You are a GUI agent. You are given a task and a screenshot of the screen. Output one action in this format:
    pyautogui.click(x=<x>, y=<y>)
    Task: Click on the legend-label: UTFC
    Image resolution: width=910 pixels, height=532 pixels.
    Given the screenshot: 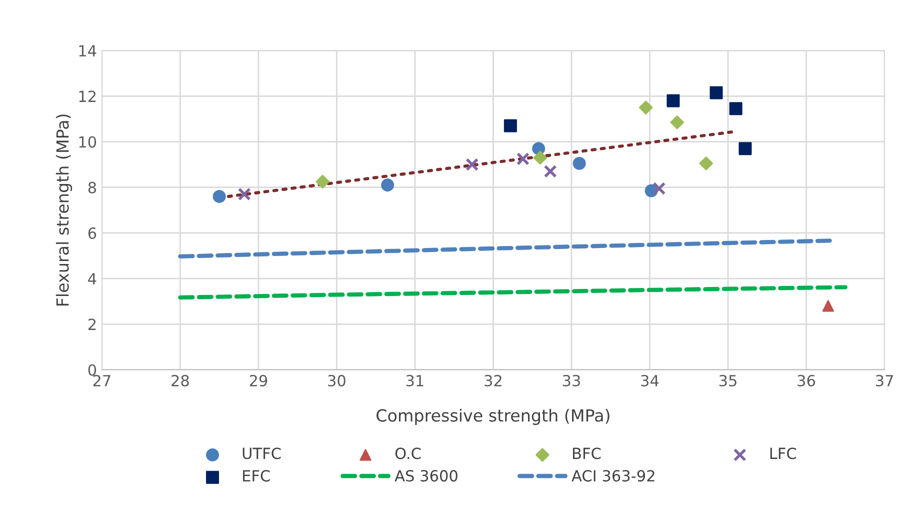 What is the action you would take?
    pyautogui.click(x=261, y=454)
    